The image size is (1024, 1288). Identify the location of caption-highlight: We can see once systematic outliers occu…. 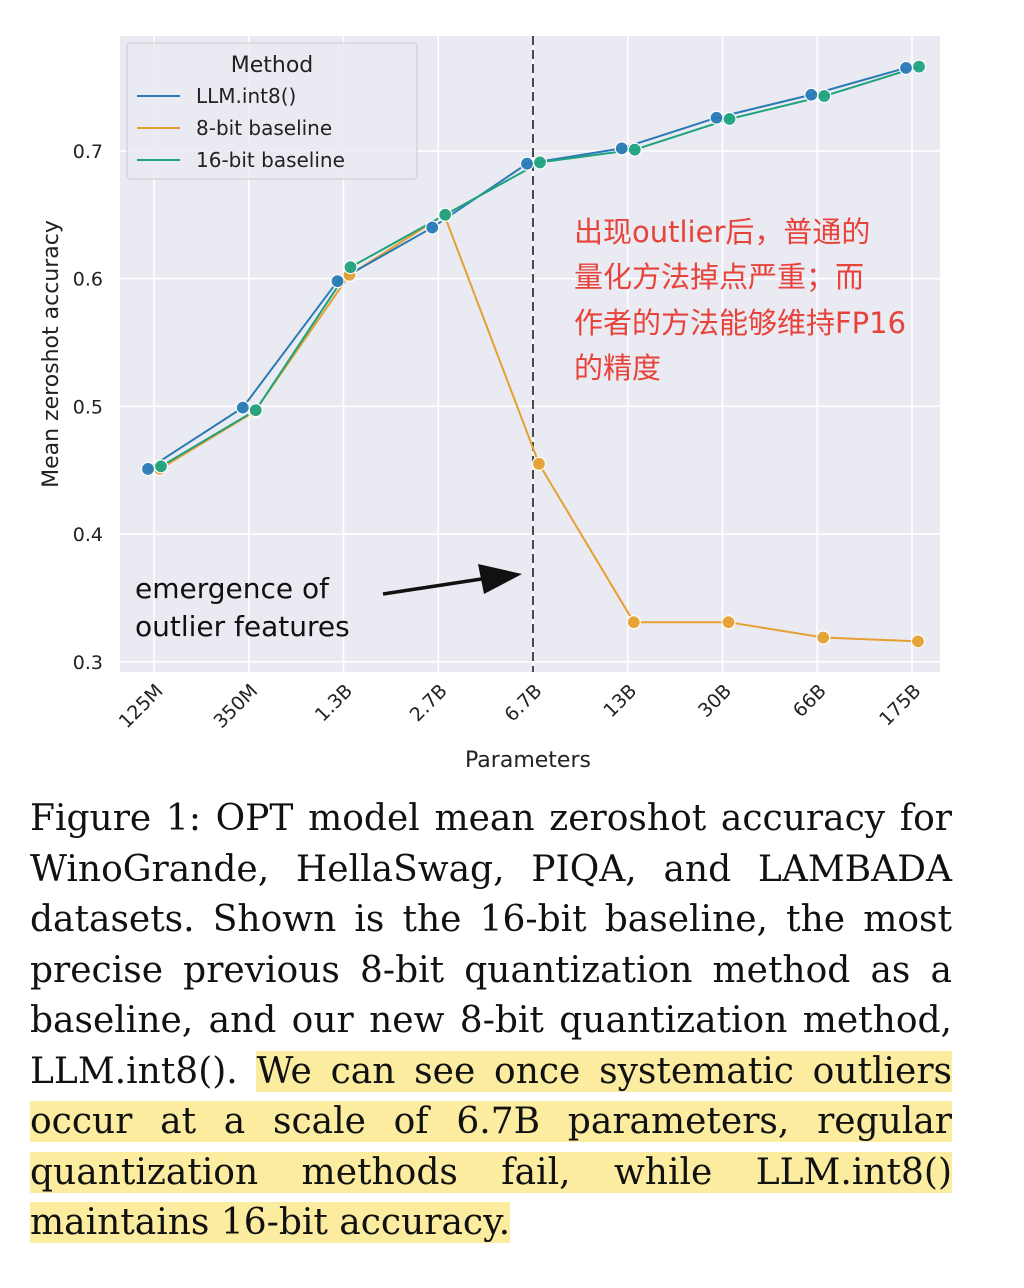
(491, 1146).